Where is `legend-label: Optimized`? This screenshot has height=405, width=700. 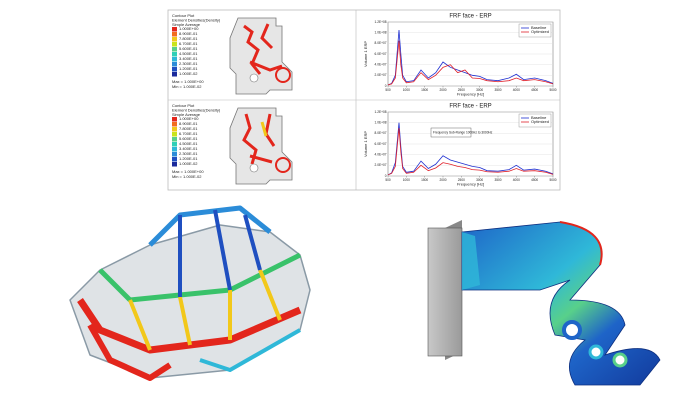 legend-label: Optimized is located at coordinates (540, 31).